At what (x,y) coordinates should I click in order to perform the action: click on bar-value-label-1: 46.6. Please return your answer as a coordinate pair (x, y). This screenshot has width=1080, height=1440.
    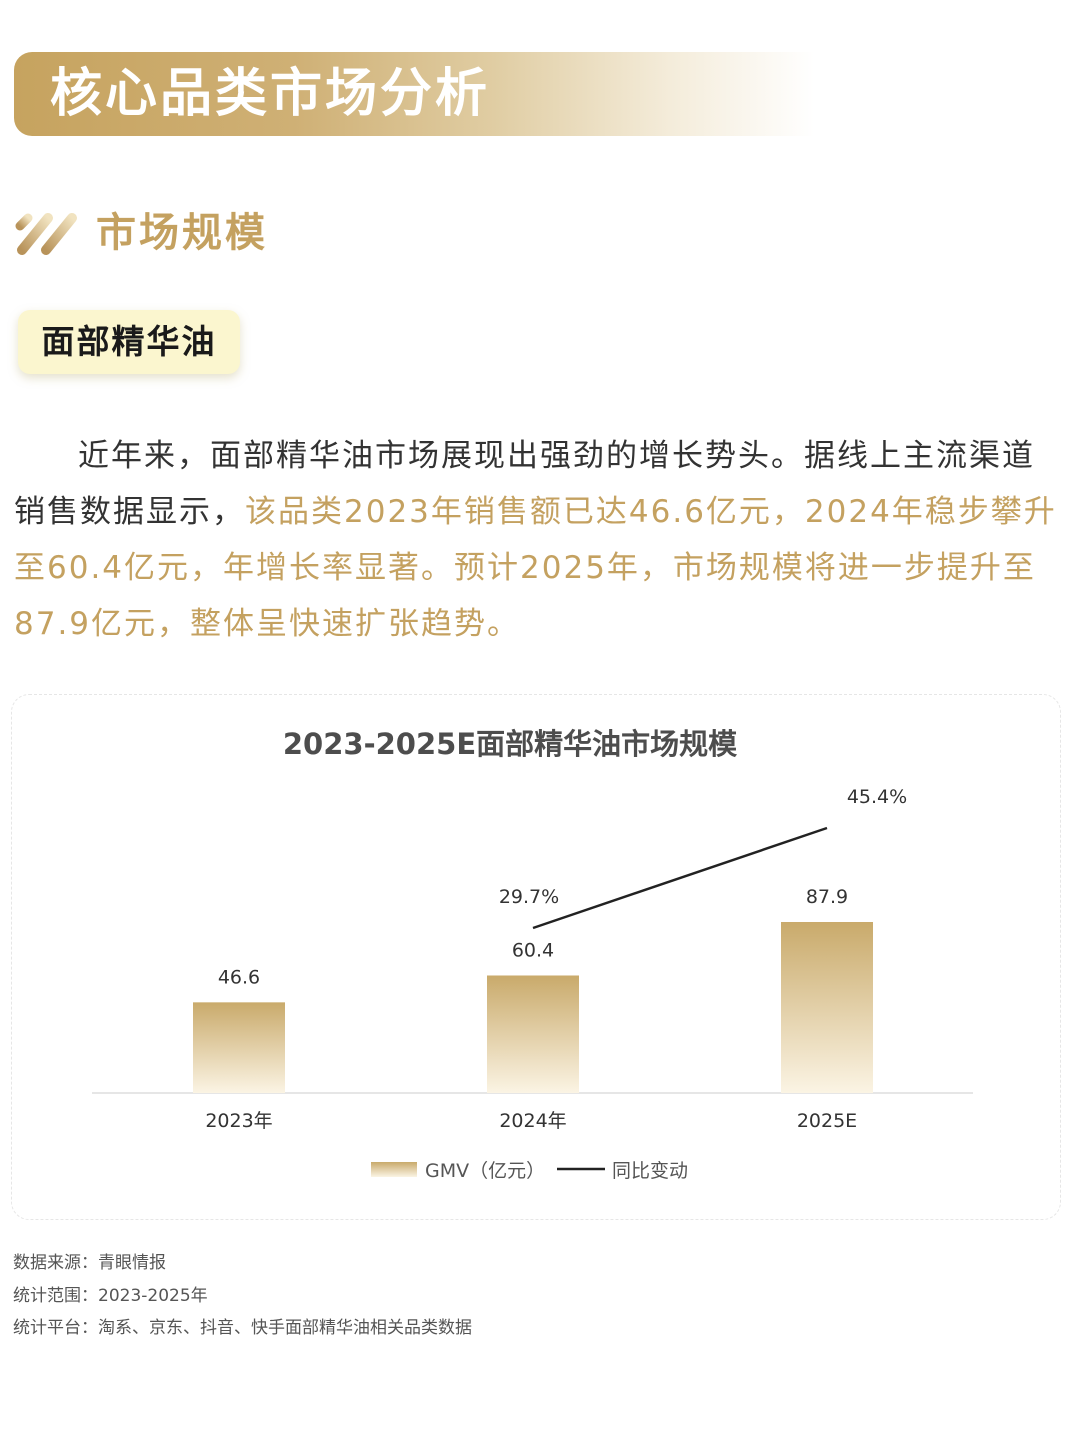
    Looking at the image, I should click on (239, 977).